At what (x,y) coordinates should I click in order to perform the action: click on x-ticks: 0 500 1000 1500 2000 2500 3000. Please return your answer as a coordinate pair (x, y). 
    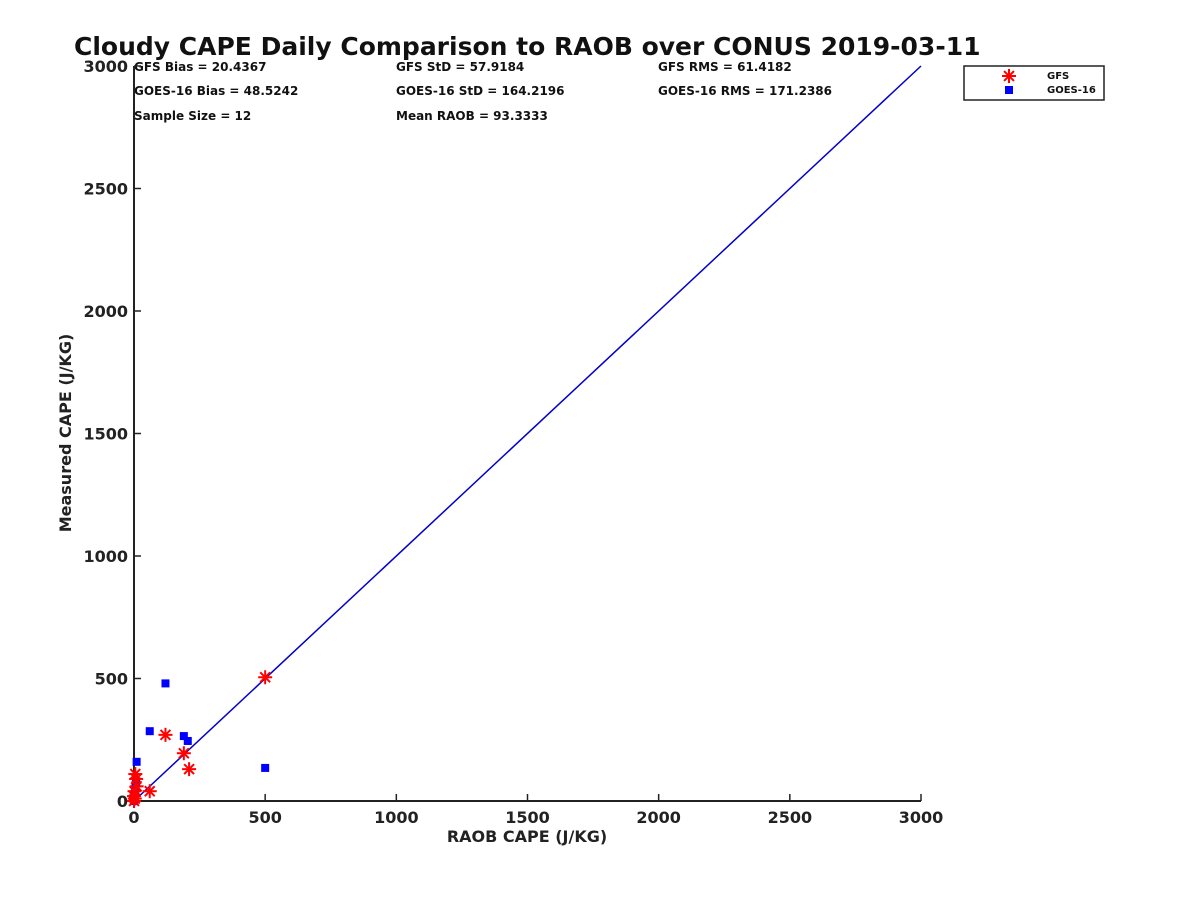
    Looking at the image, I should click on (535, 810).